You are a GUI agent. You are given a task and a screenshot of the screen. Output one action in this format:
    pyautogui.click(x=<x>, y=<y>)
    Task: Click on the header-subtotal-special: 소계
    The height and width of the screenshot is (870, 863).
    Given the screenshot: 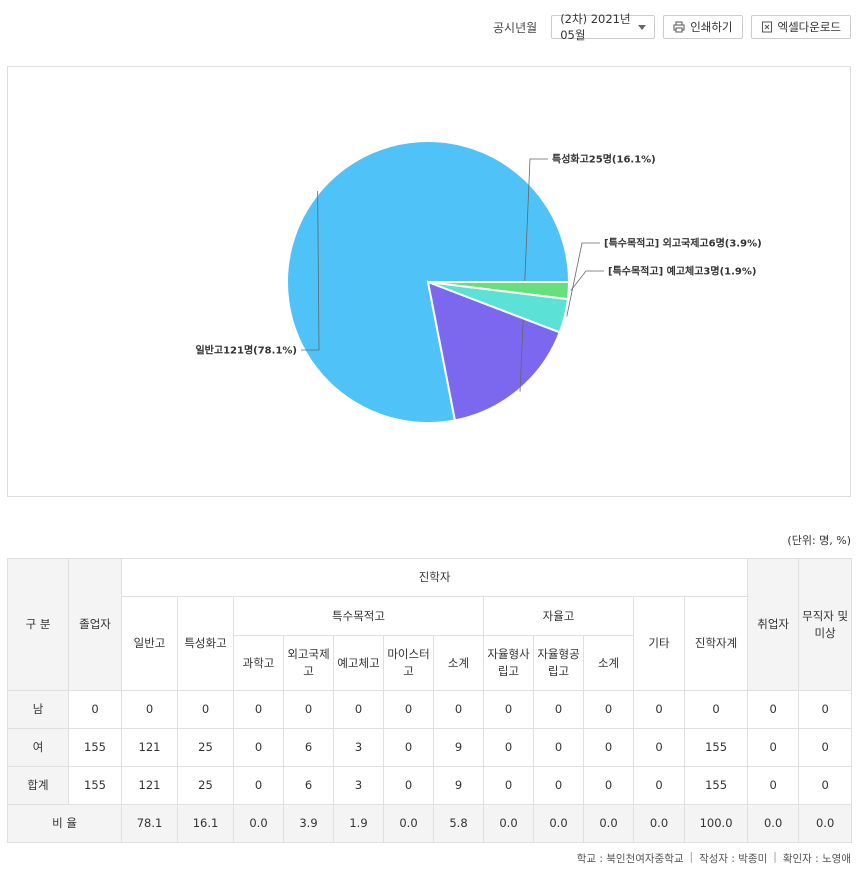 What is the action you would take?
    pyautogui.click(x=458, y=663)
    